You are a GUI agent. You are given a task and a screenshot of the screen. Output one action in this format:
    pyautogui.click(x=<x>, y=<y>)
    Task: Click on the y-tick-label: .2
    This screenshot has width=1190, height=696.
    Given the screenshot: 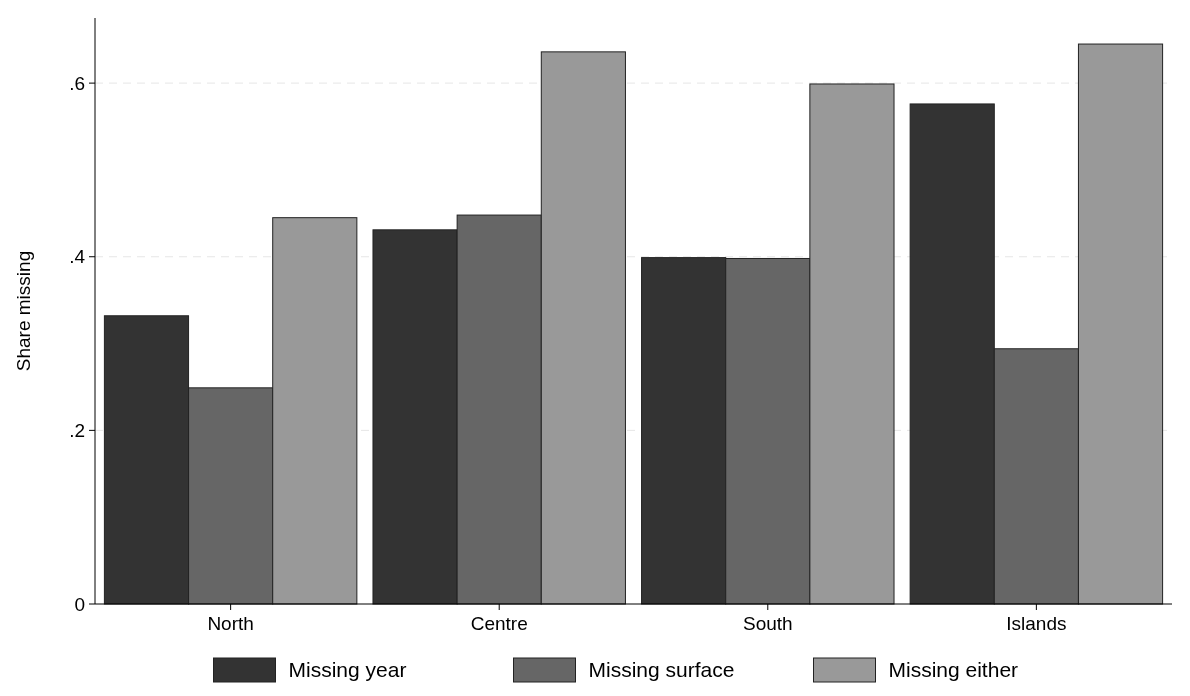 What is the action you would take?
    pyautogui.click(x=77, y=431)
    